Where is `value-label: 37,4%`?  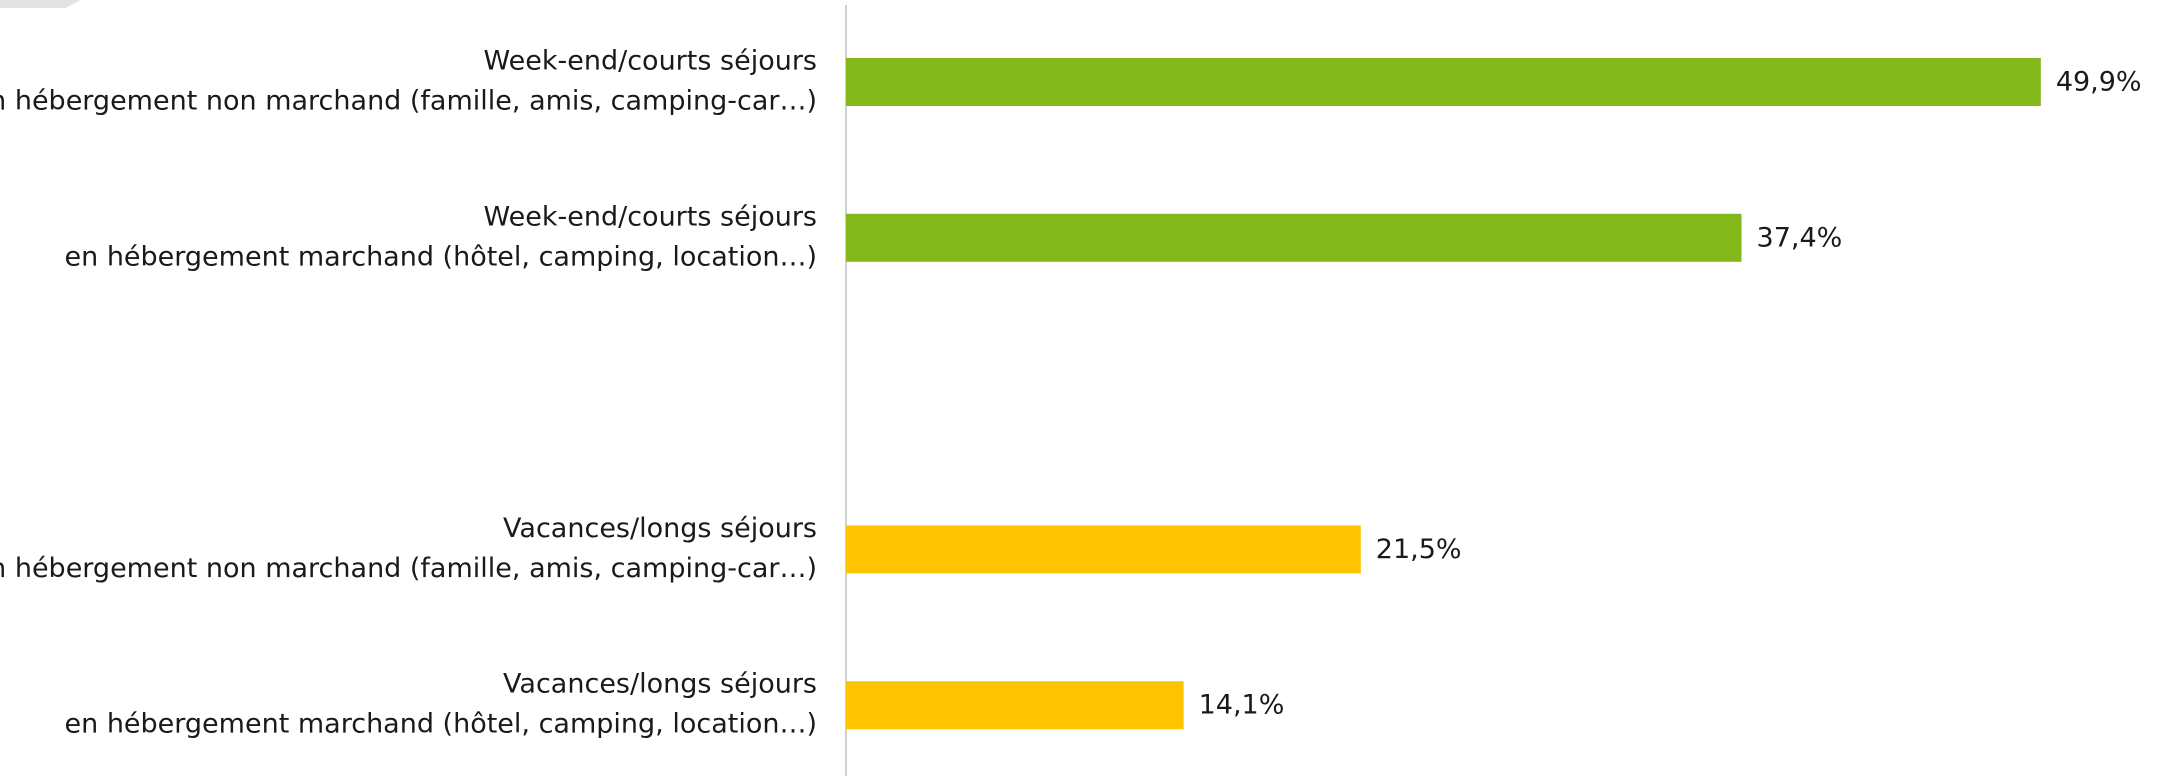
value-label: 37,4% is located at coordinates (1800, 237).